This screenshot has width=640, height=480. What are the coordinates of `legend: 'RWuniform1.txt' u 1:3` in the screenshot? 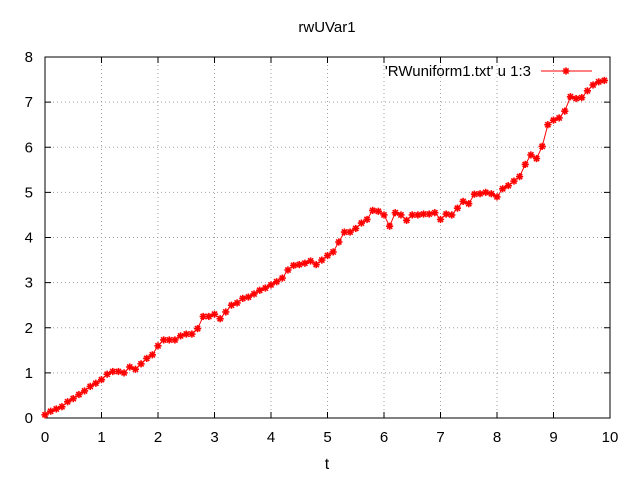 It's located at (488, 71).